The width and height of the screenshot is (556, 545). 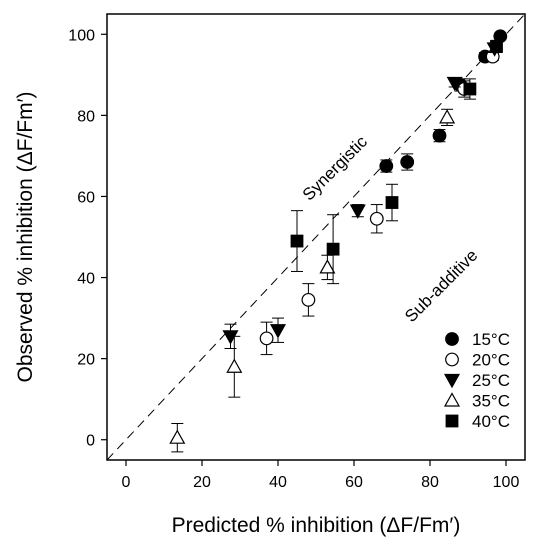 What do you see at coordinates (506, 482) in the screenshot?
I see `x-tick-label: 100` at bounding box center [506, 482].